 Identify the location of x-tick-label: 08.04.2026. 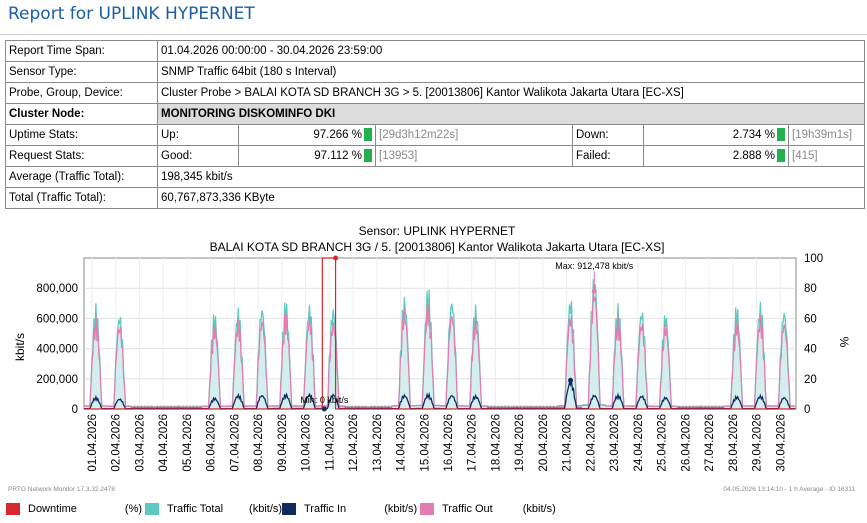
(259, 443).